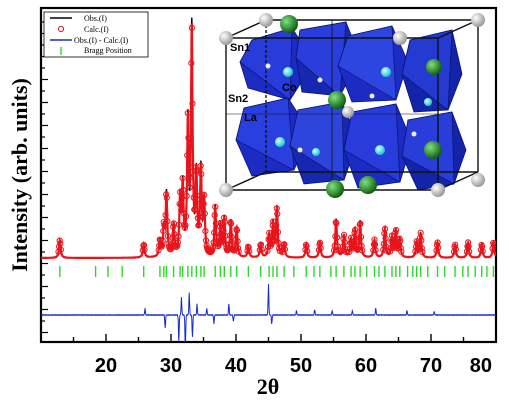 The image size is (509, 400). What do you see at coordinates (236, 366) in the screenshot?
I see `x-tick-label: 40` at bounding box center [236, 366].